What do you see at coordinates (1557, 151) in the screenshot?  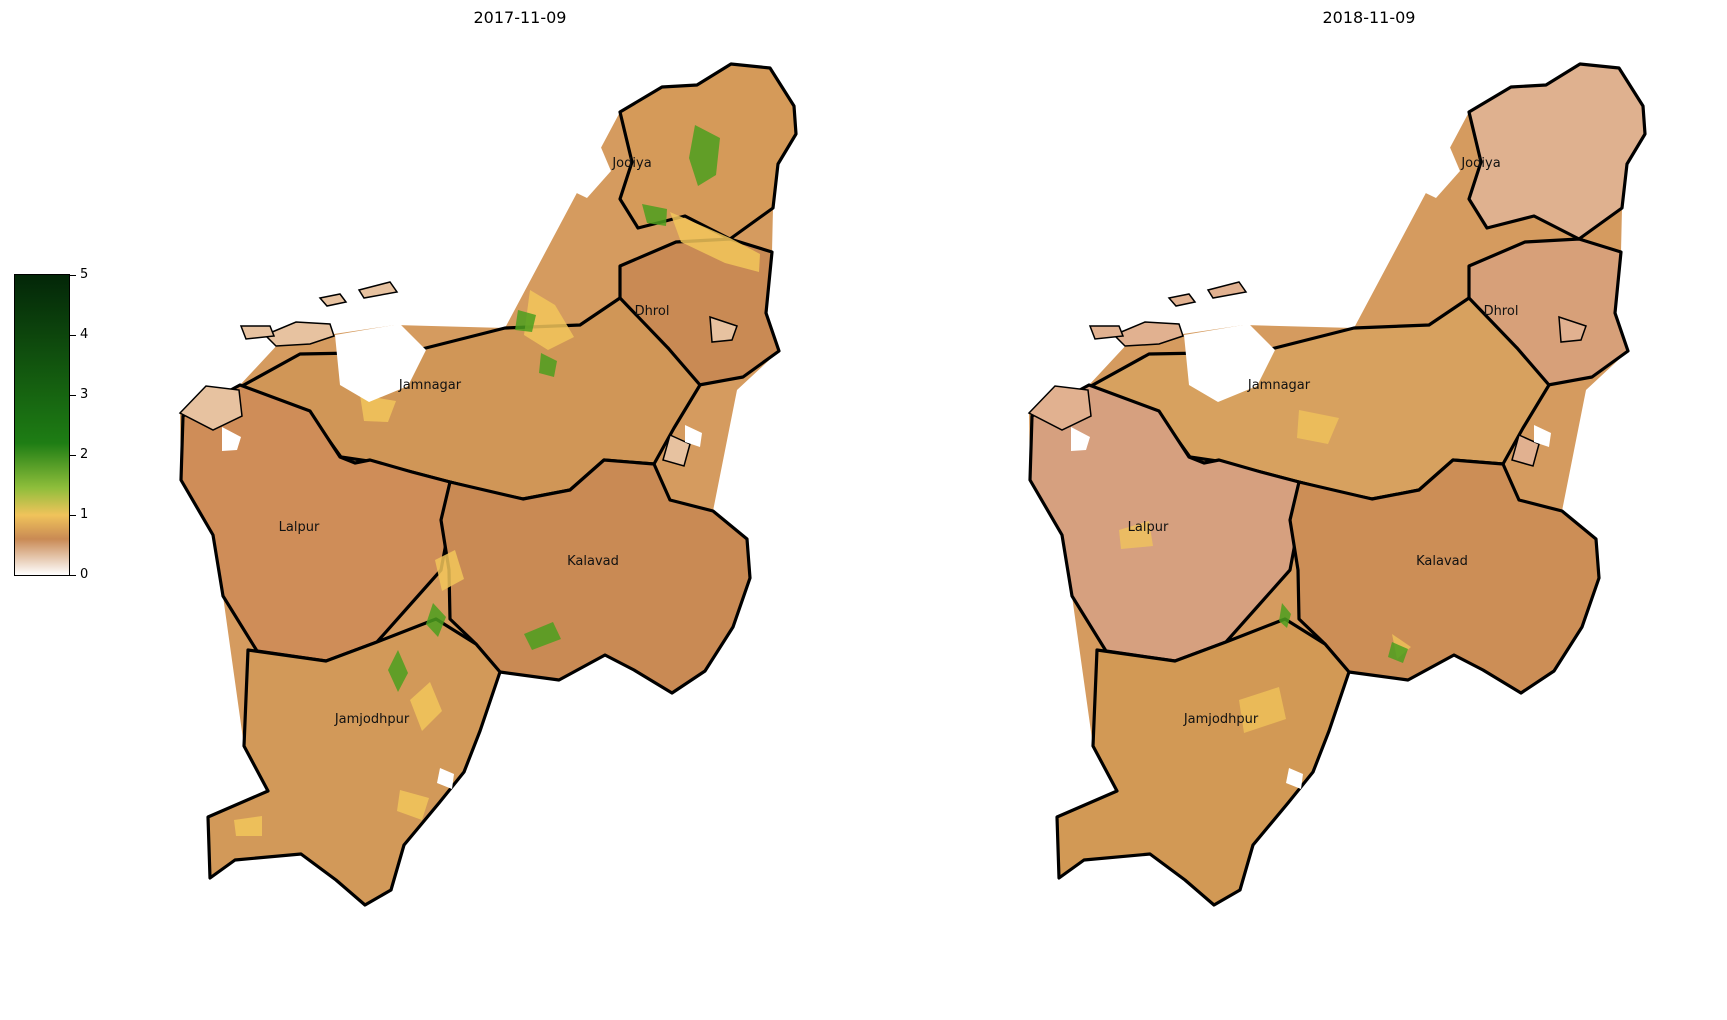 I see `district-jodiya` at bounding box center [1557, 151].